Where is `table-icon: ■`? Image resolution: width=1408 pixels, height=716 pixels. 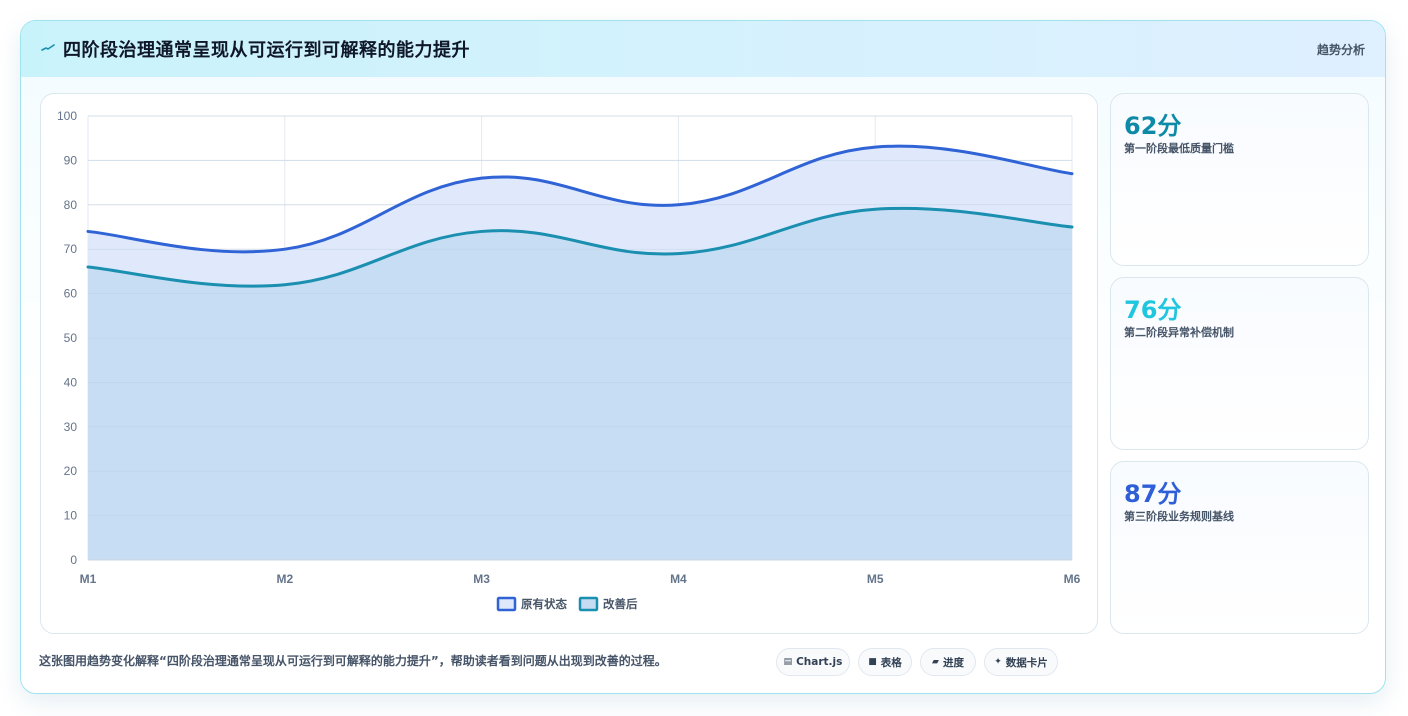
table-icon: ■ is located at coordinates (872, 662).